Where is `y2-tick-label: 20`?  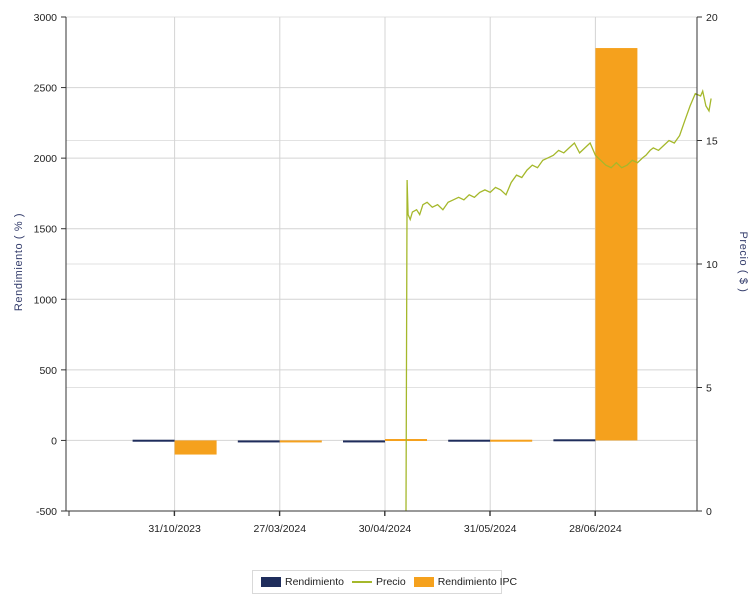 y2-tick-label: 20 is located at coordinates (712, 18).